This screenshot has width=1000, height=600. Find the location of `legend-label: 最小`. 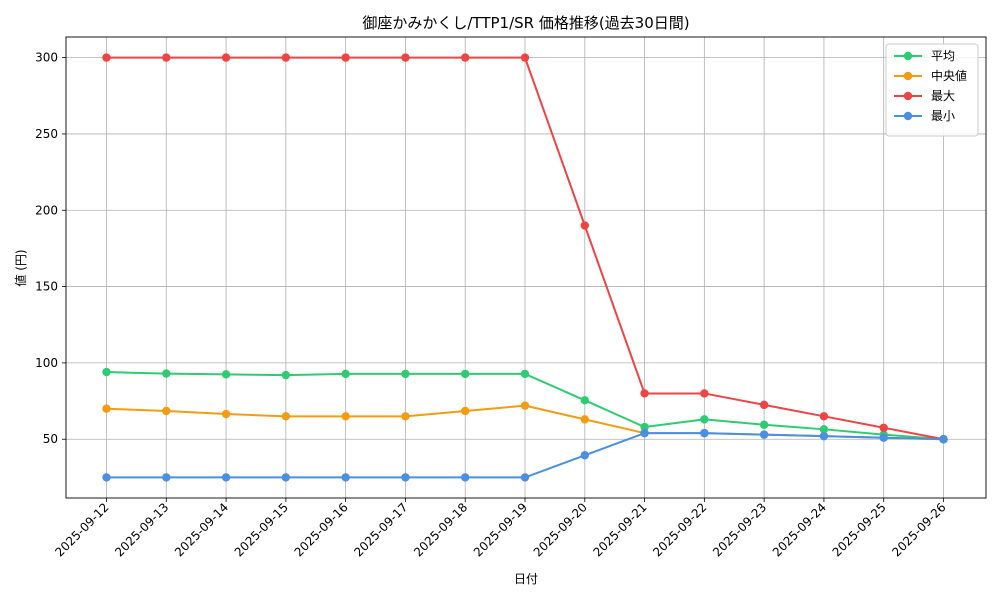

legend-label: 最小 is located at coordinates (943, 116).